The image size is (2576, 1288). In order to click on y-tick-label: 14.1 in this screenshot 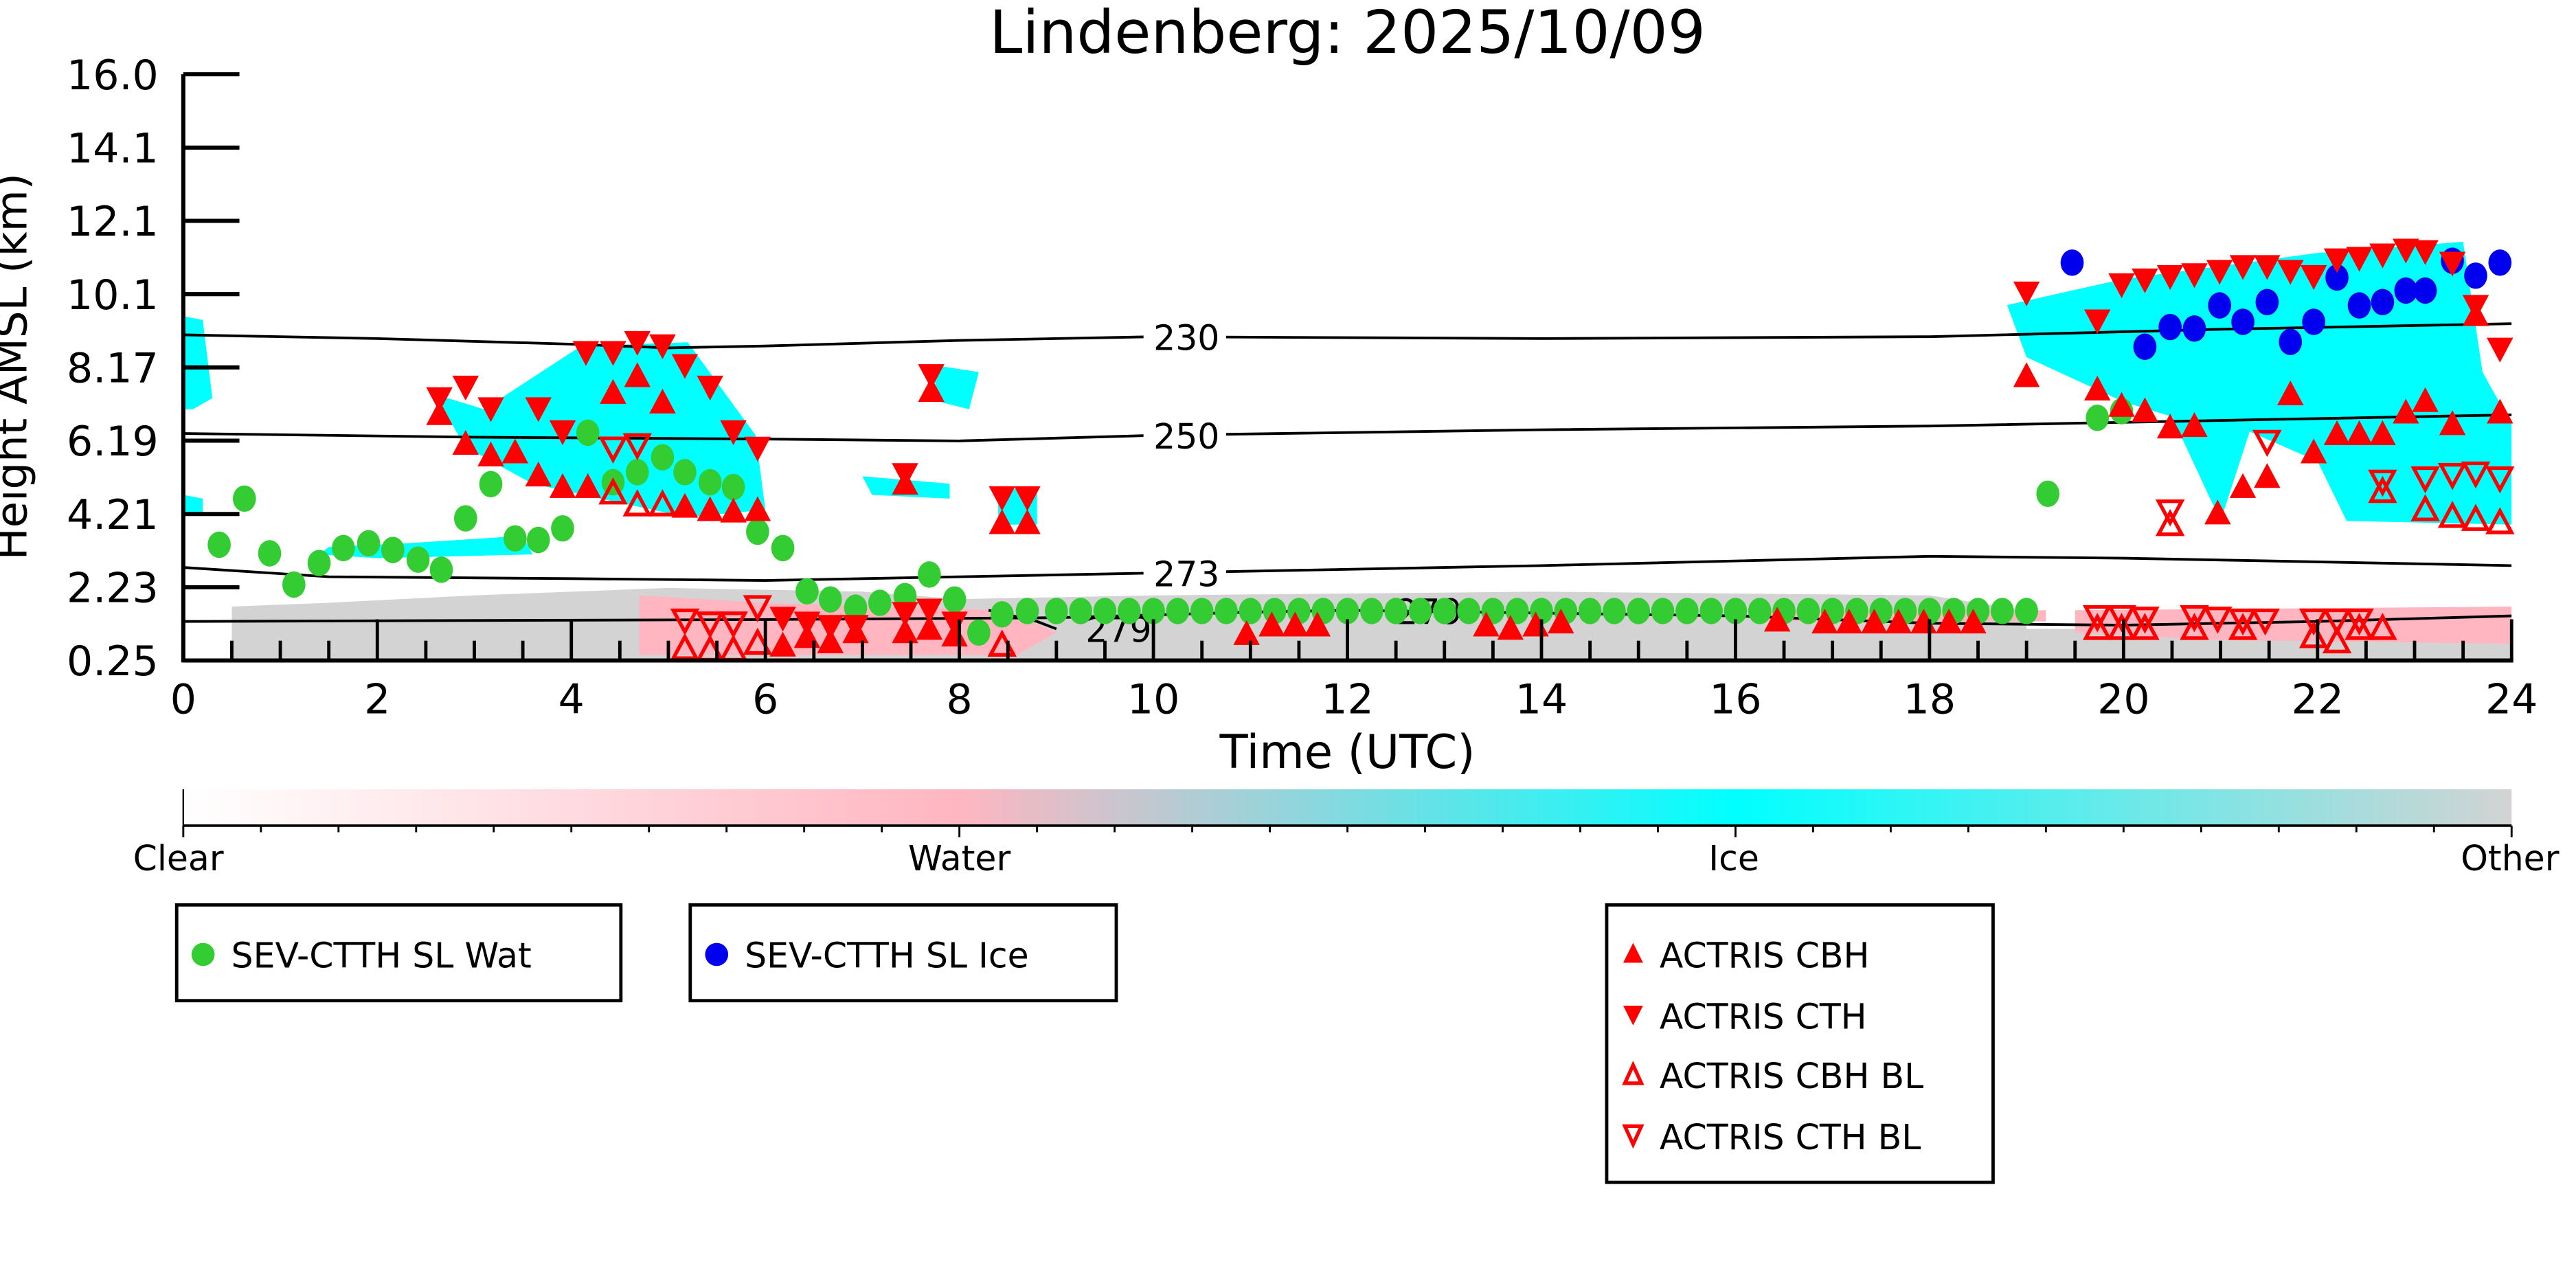, I will do `click(113, 148)`.